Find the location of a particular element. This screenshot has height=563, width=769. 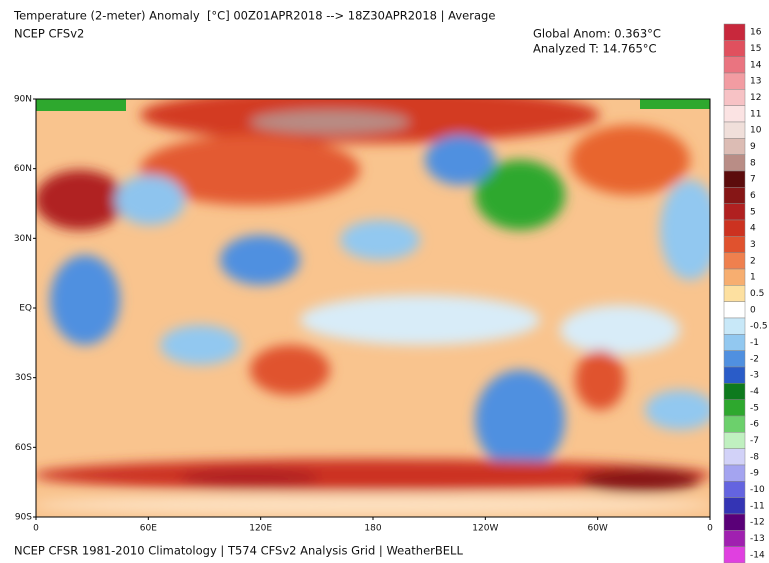

colorbar-label: -3 is located at coordinates (754, 376).